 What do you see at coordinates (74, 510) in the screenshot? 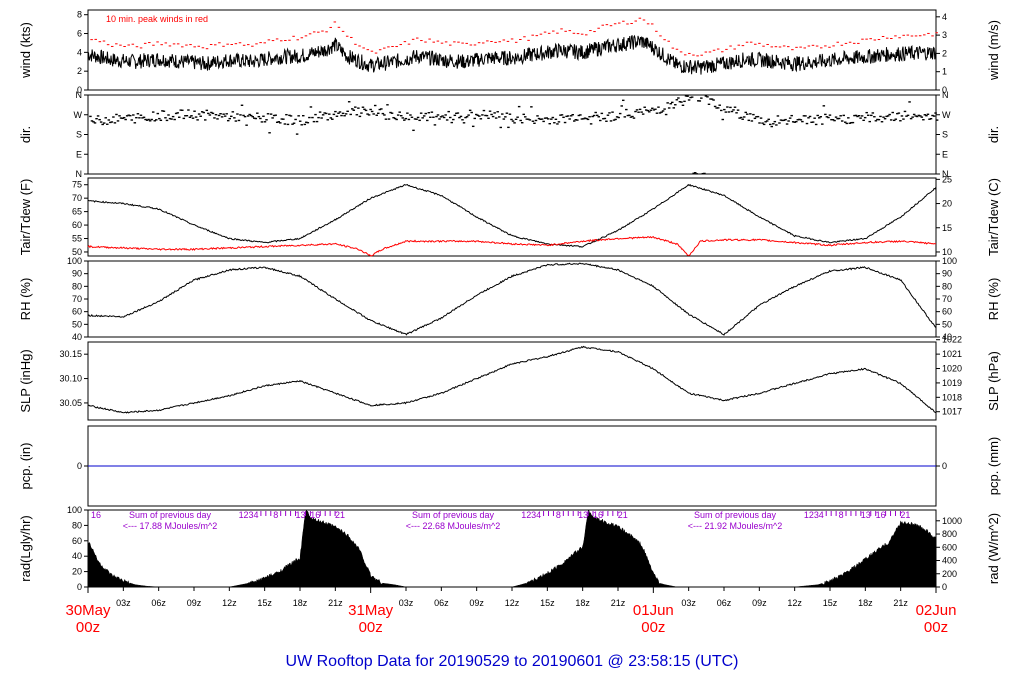
I see `rad-ltick-label-5: 100` at bounding box center [74, 510].